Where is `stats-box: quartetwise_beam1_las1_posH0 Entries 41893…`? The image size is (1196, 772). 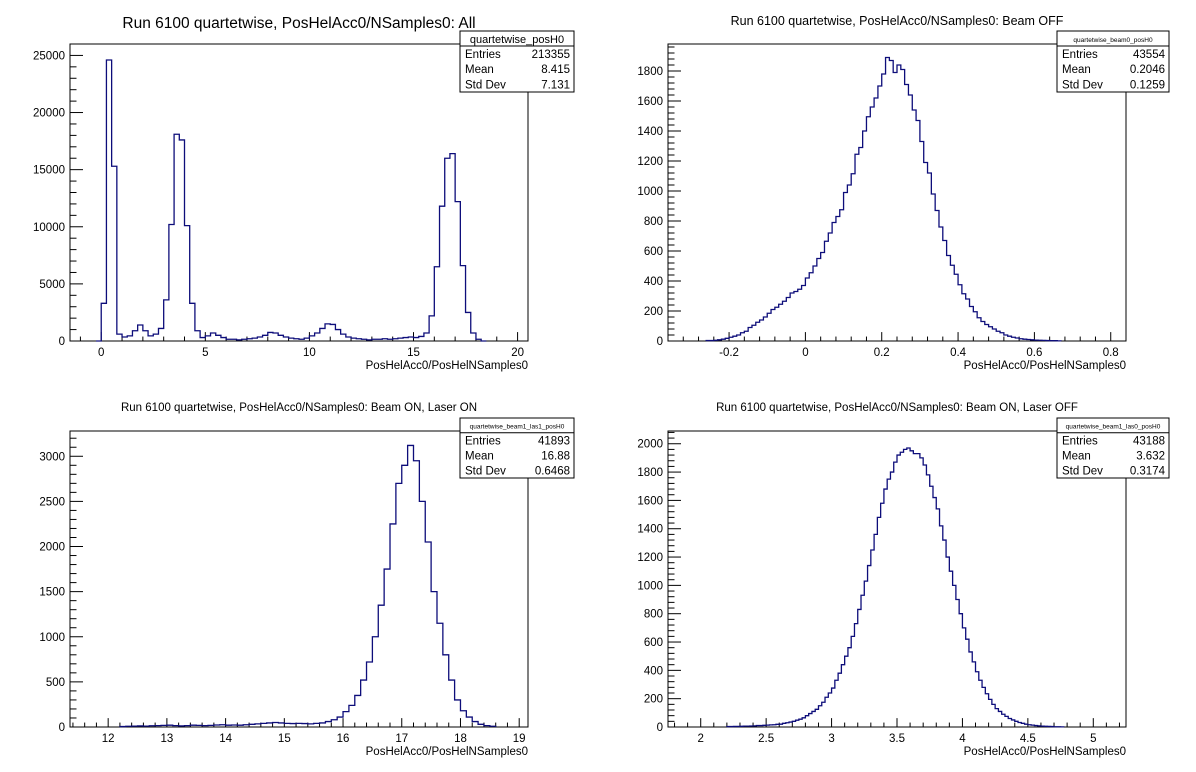 stats-box: quartetwise_beam1_las1_posH0 Entries 41893… is located at coordinates (517, 448).